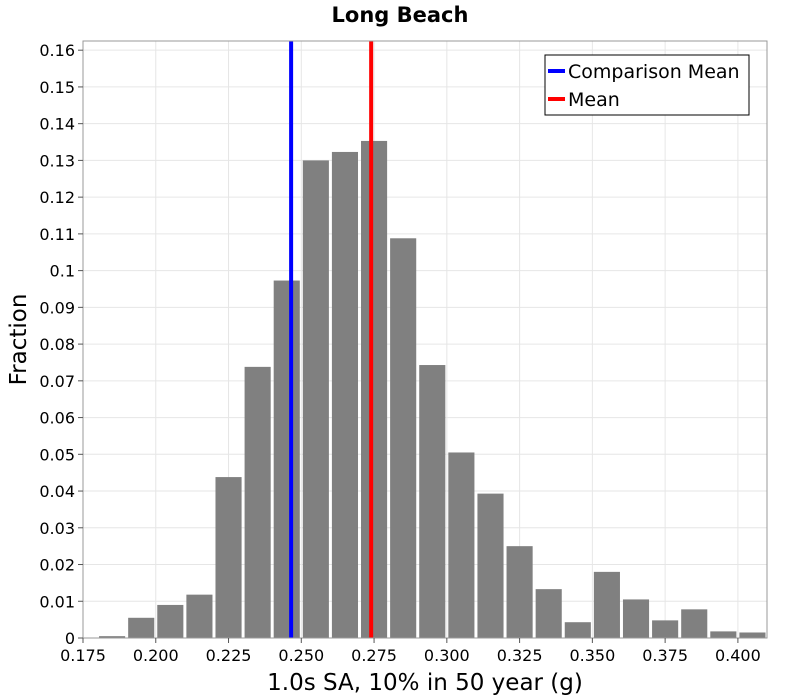  I want to click on y-tick-label: 0.05, so click(57, 454).